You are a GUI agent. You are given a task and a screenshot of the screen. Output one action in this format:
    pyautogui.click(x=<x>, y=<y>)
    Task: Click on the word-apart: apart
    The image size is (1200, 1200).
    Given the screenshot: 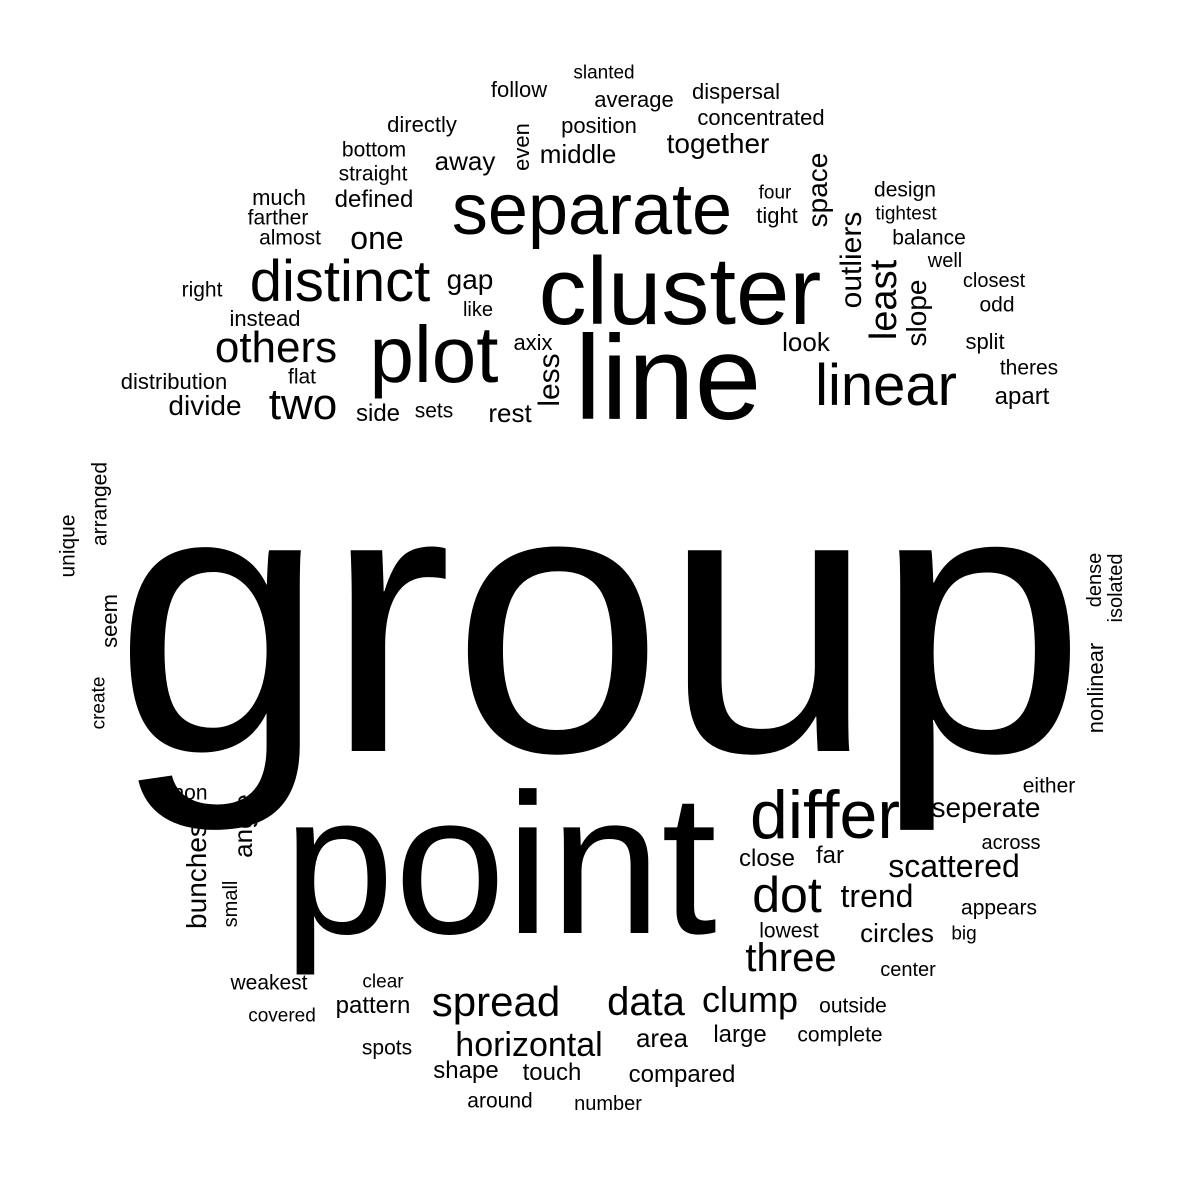 What is the action you would take?
    pyautogui.click(x=1022, y=396)
    